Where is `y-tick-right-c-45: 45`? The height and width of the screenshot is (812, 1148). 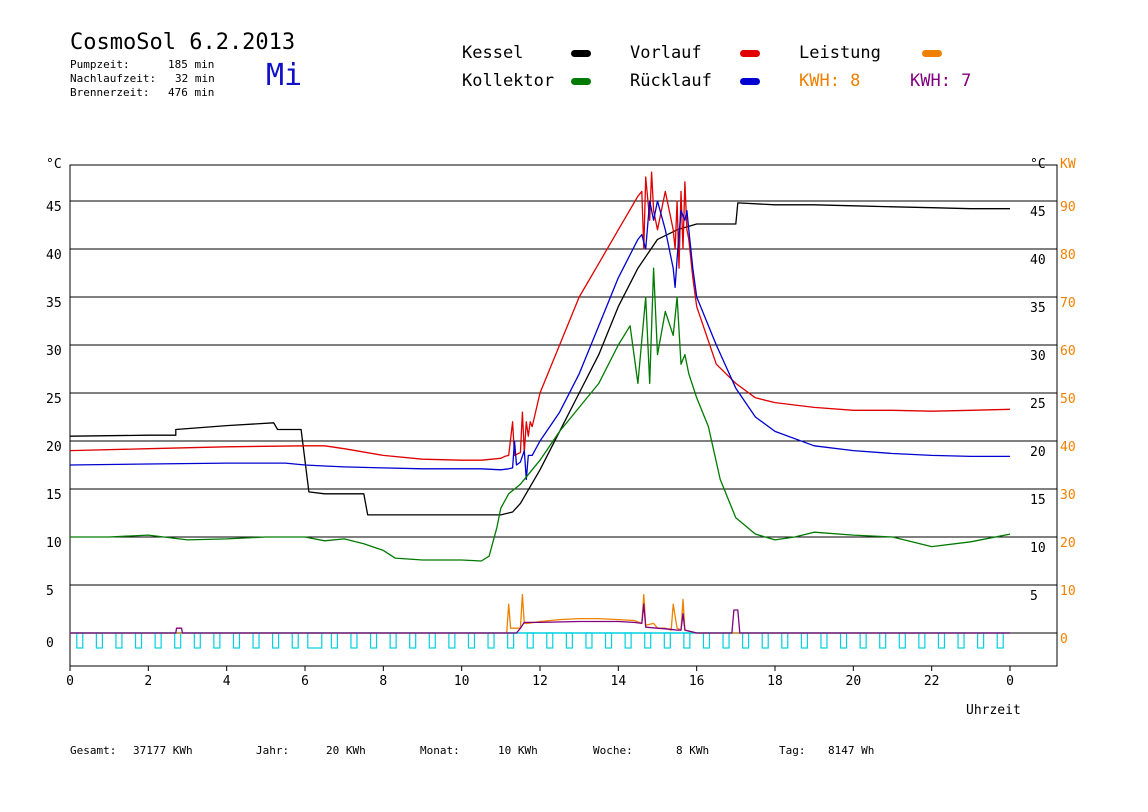
y-tick-right-c-45: 45 is located at coordinates (1038, 212).